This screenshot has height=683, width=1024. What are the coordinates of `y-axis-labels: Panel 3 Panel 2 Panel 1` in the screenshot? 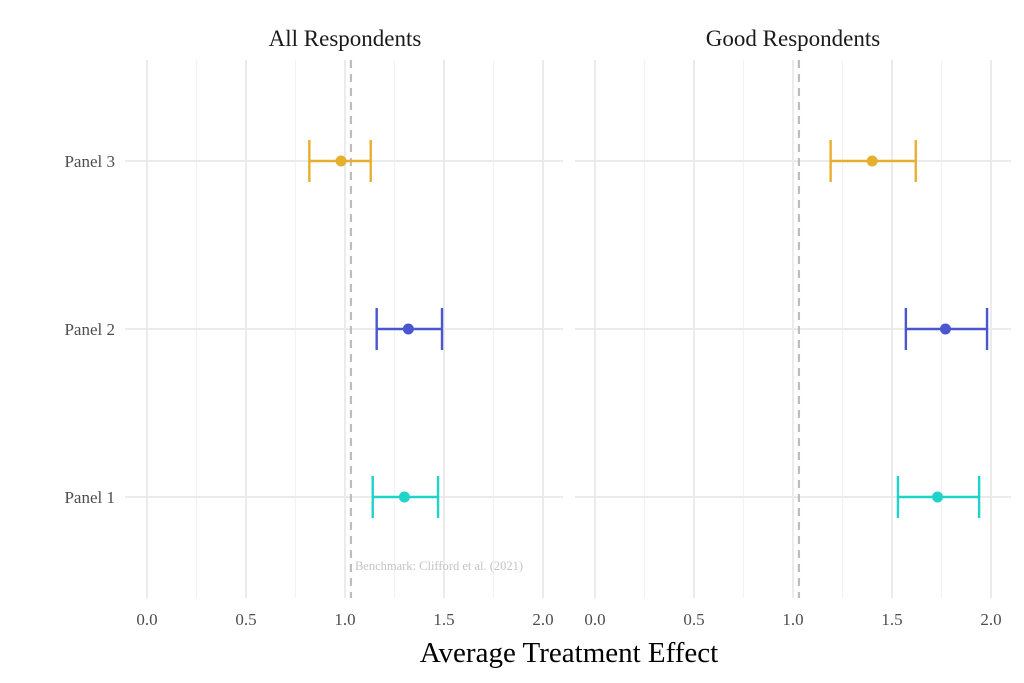 It's located at (89, 329).